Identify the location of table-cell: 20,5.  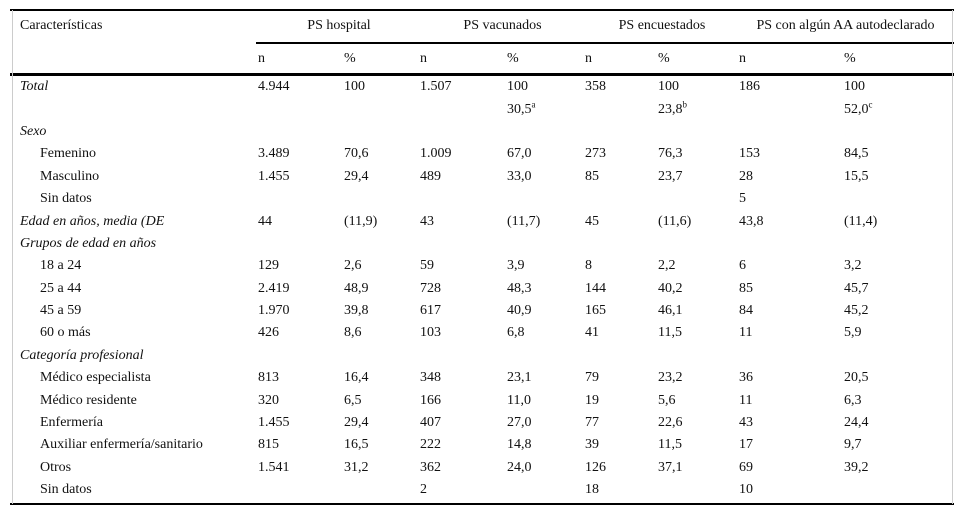
(856, 378).